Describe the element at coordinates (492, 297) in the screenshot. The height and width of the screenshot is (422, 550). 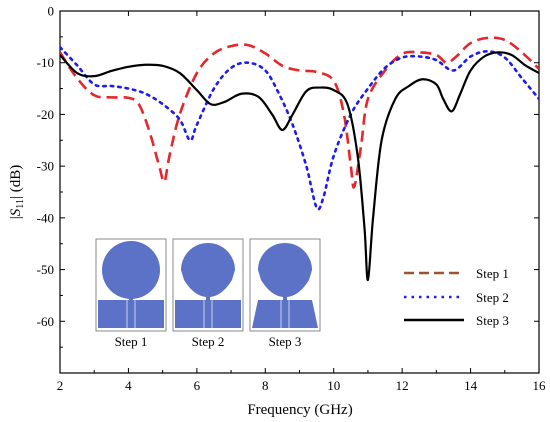
I see `legend-label-step-2: Step 2` at that location.